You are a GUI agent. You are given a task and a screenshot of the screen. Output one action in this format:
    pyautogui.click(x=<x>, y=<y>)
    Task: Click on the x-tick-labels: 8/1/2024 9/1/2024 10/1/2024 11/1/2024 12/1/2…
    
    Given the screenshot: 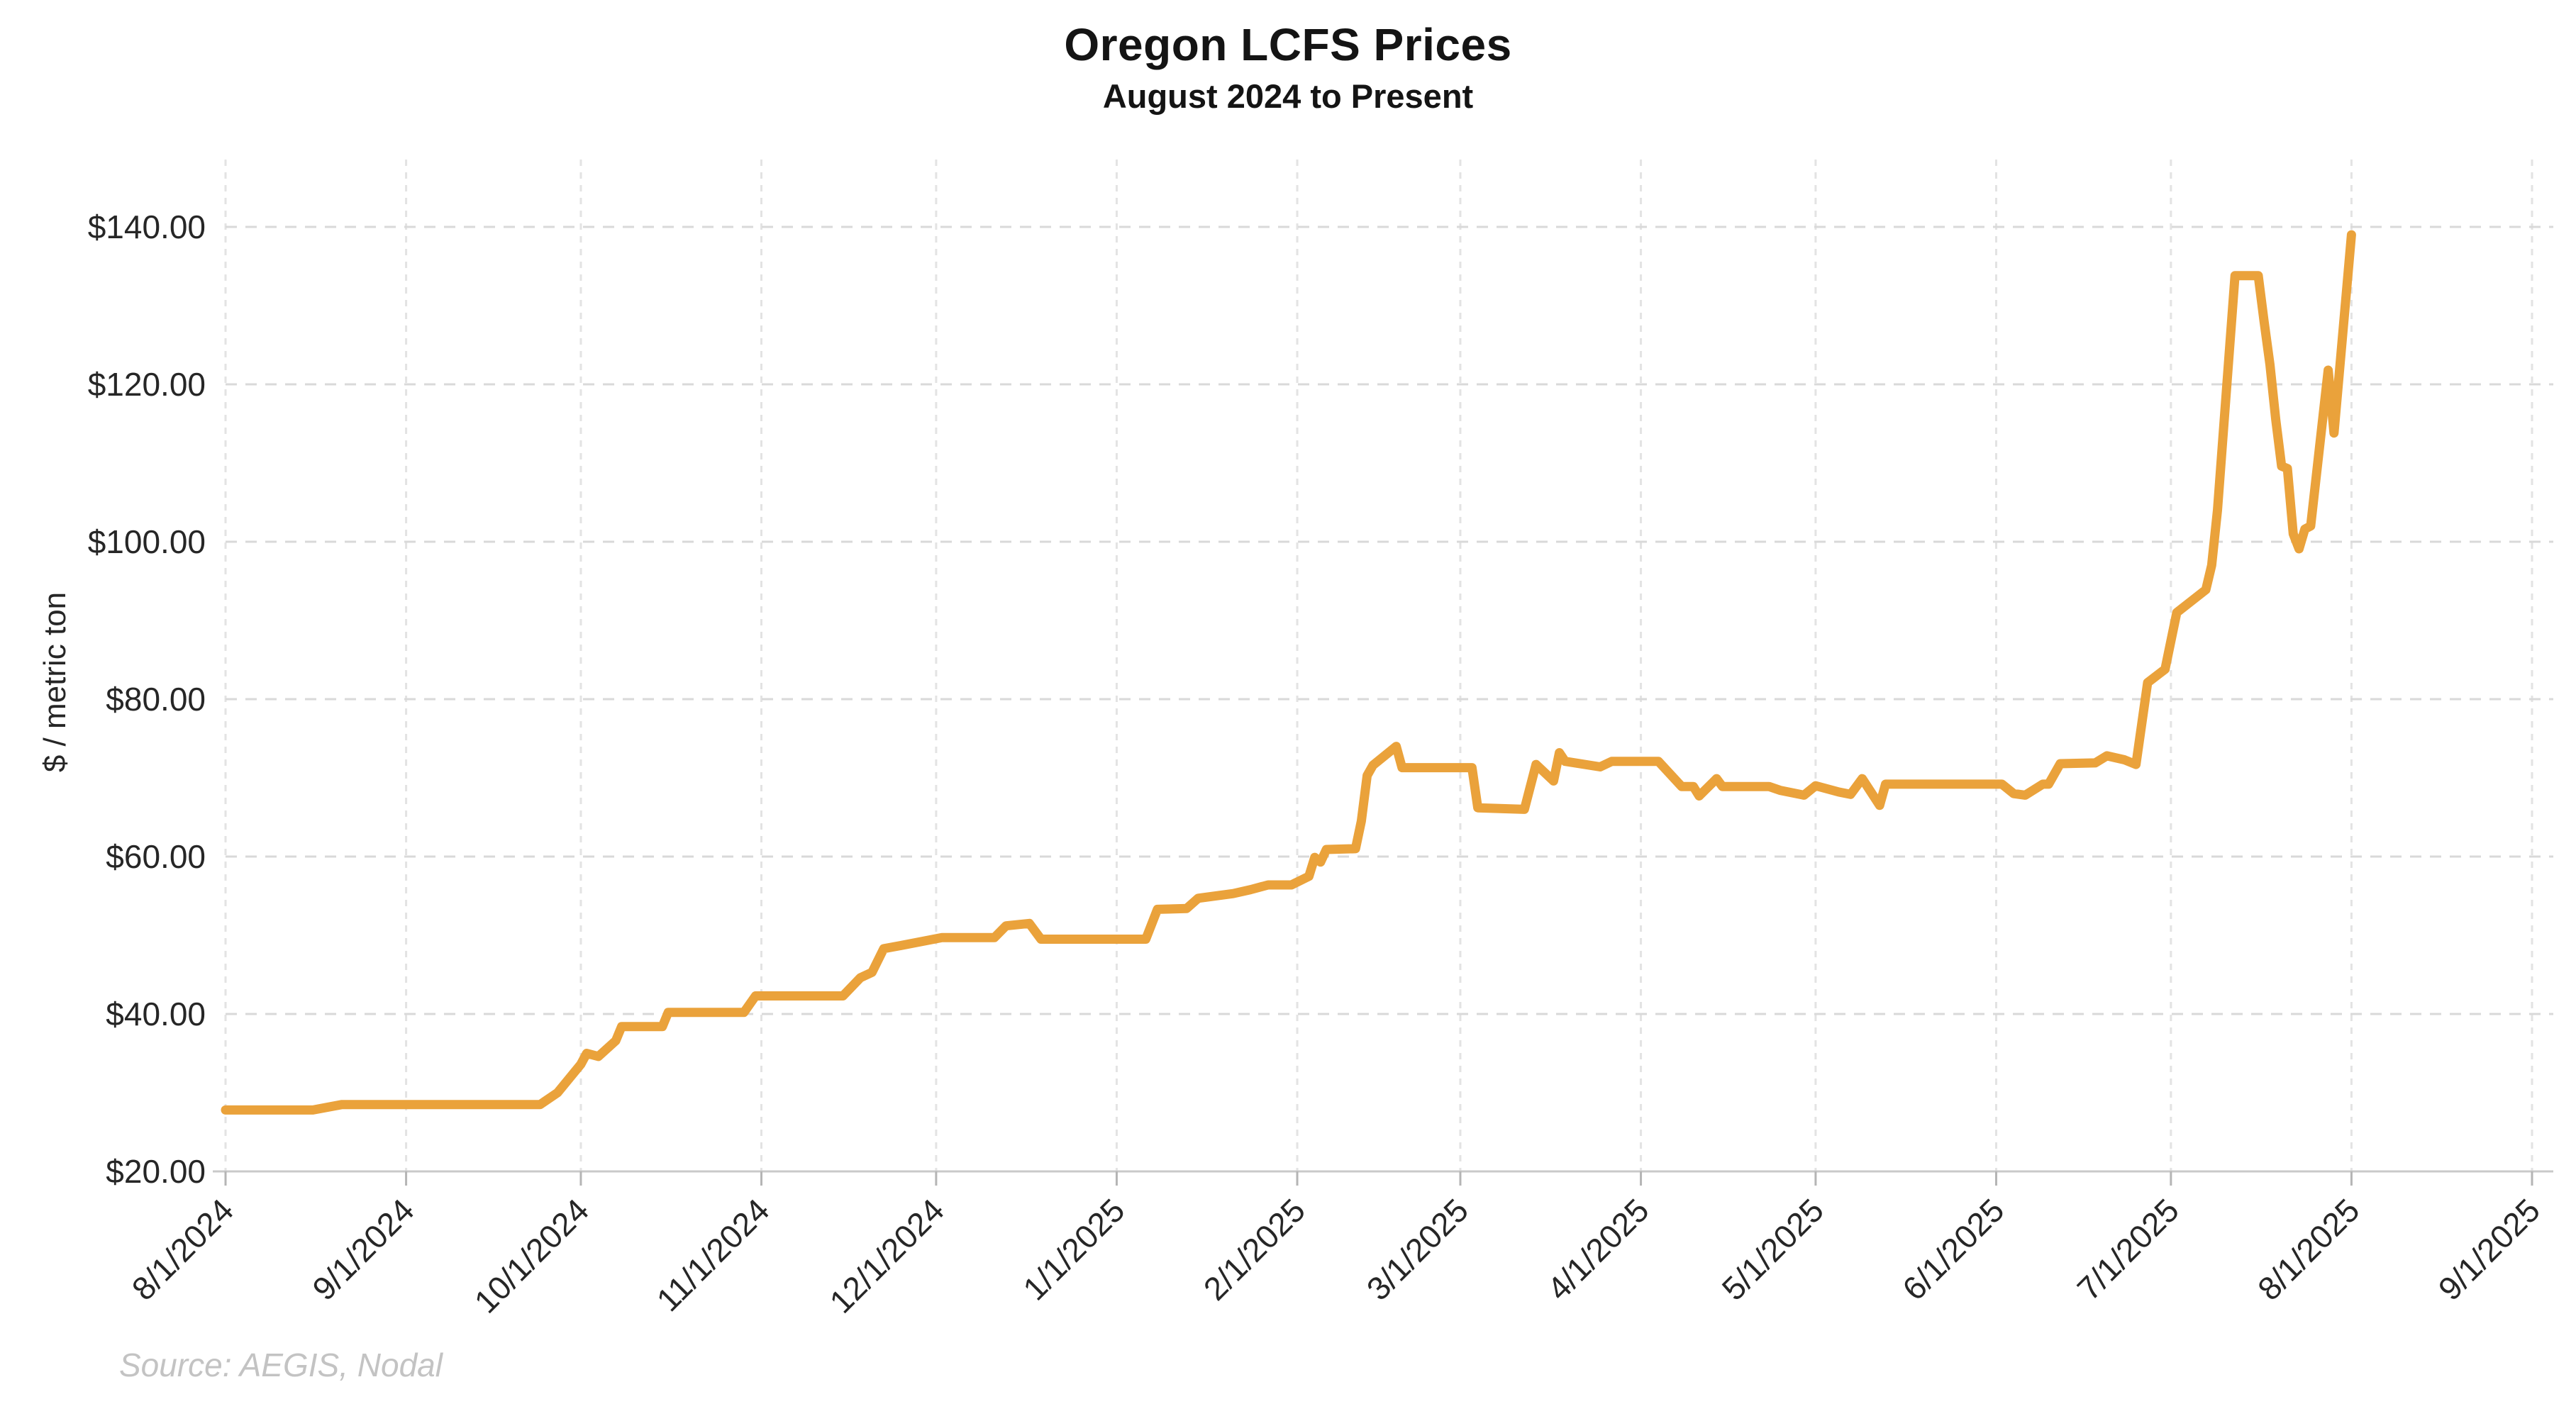 What is the action you would take?
    pyautogui.click(x=1336, y=1255)
    